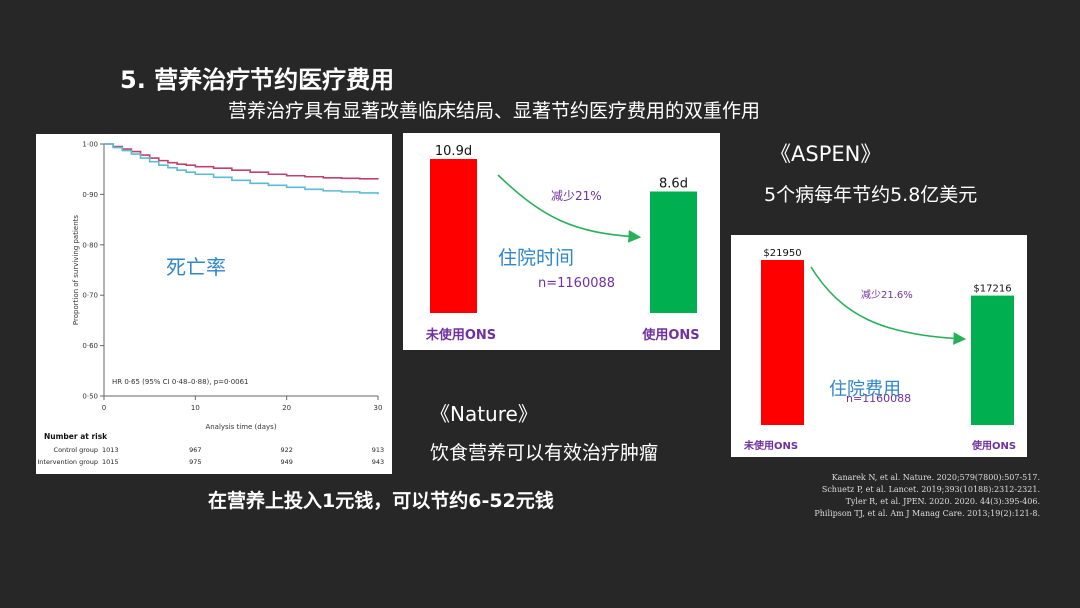 Image resolution: width=1080 pixels, height=608 pixels. Describe the element at coordinates (196, 267) in the screenshot. I see `mortality-label: 死亡率` at that location.